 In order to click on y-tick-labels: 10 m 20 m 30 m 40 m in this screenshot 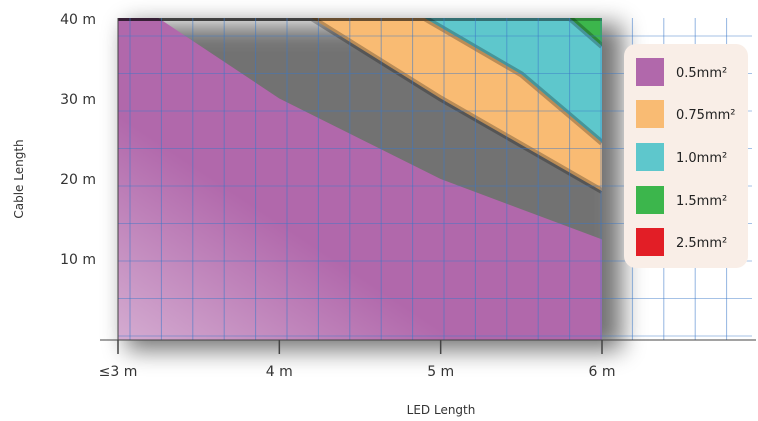, I will do `click(78, 140)`.